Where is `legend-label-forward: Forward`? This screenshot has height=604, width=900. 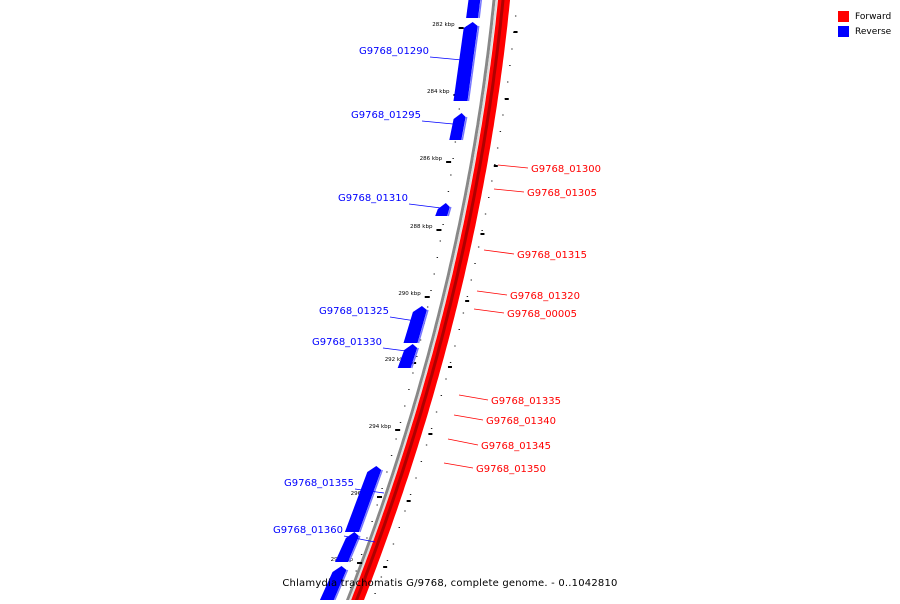
legend-label-forward: Forward is located at coordinates (873, 16).